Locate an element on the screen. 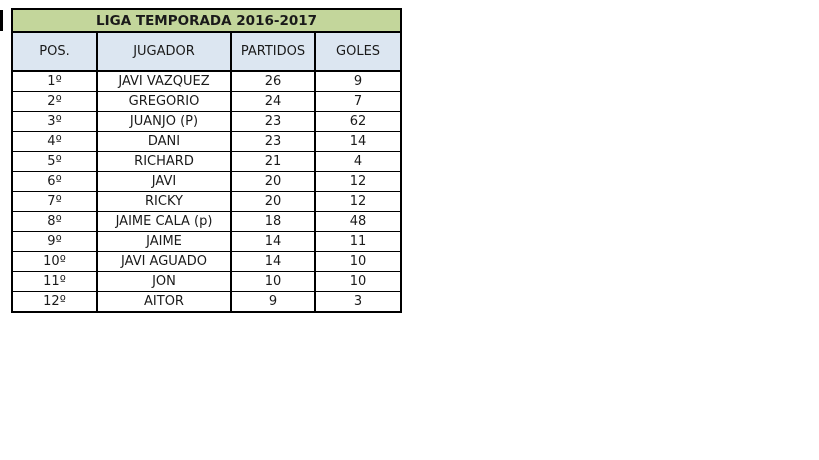 Image resolution: width=819 pixels, height=460 pixels. table-row: 3º JUANJO (P) 23 62 is located at coordinates (207, 121).